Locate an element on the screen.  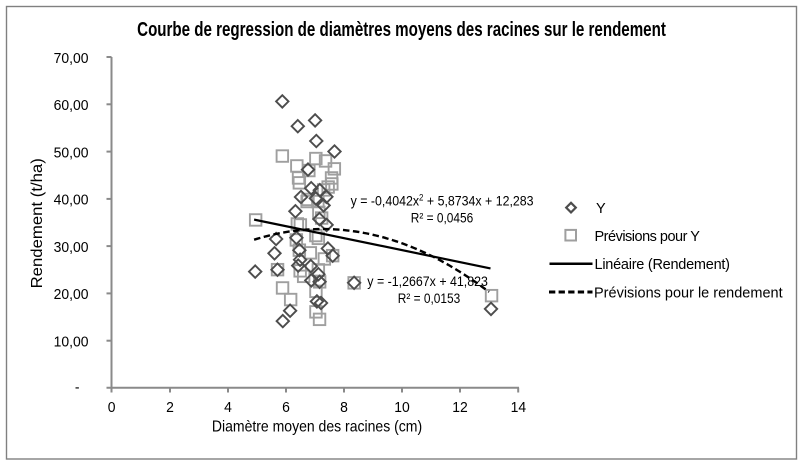
svg-text:Diamètre moyen des racines (cm: Diamètre moyen des racines (cm) is located at coordinates (317, 427).